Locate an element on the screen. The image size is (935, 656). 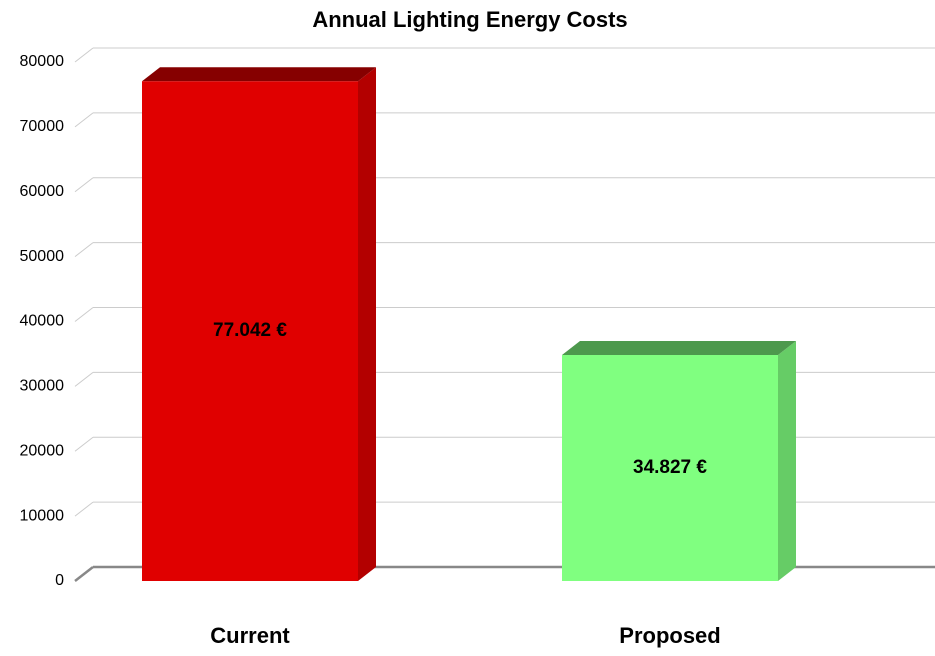
y-tick-label: 80000 is located at coordinates (42, 61).